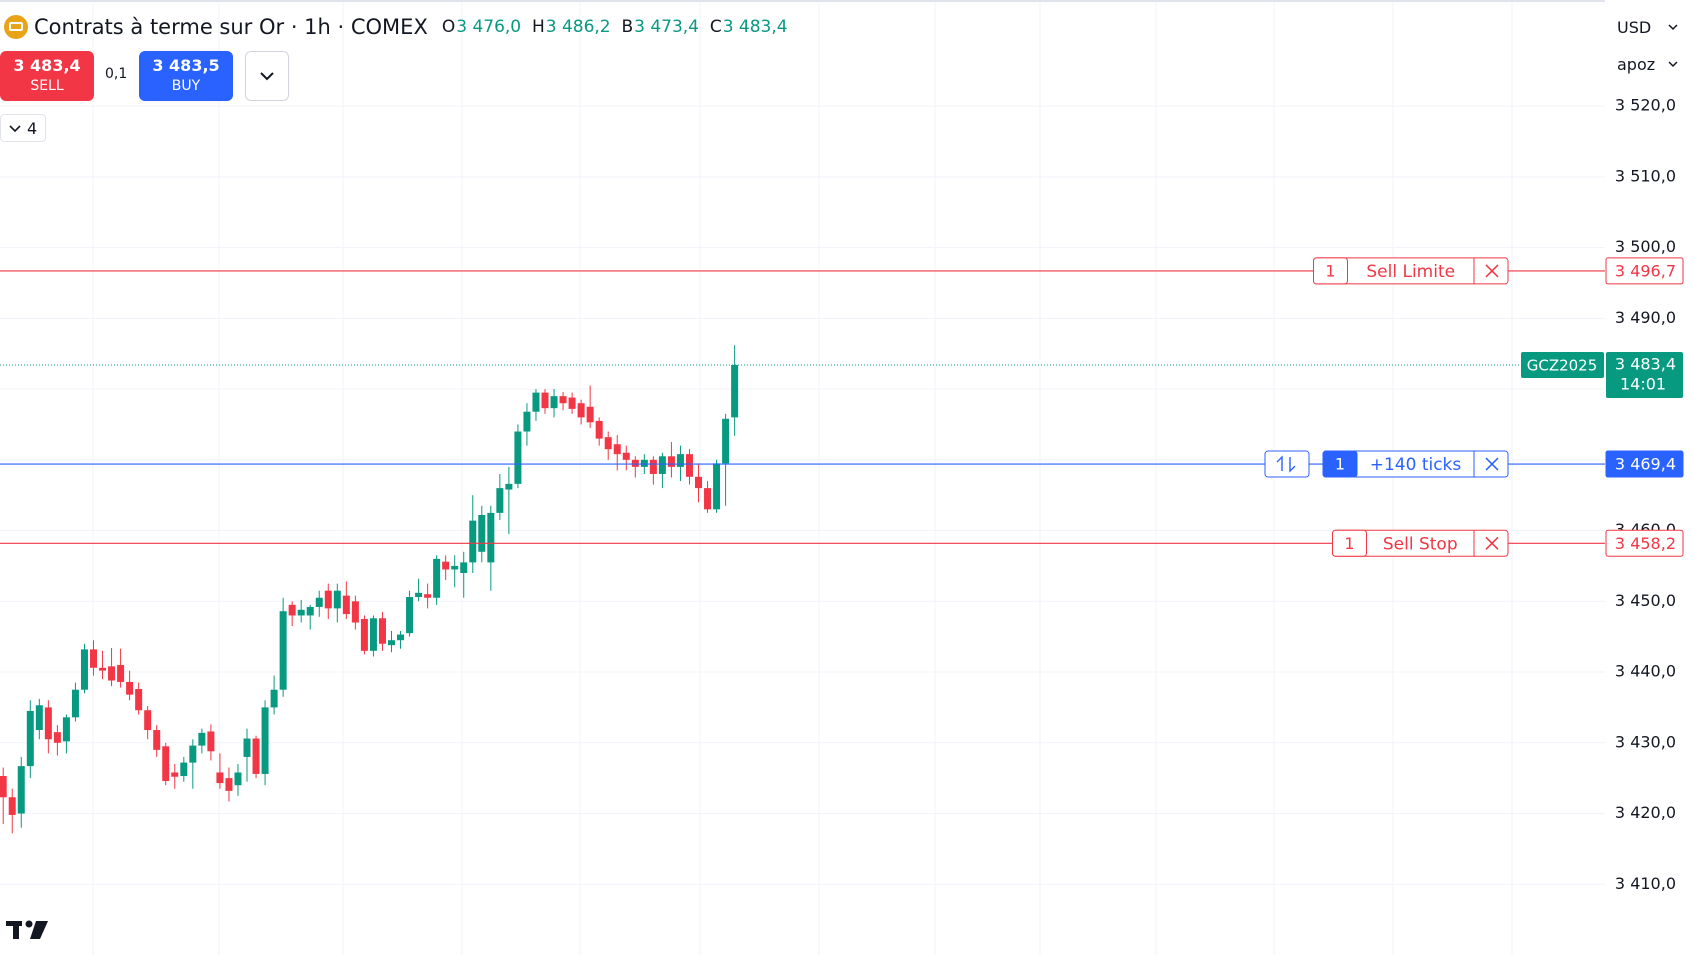  What do you see at coordinates (489, 27) in the screenshot?
I see `ohlc-value: 3 476,0` at bounding box center [489, 27].